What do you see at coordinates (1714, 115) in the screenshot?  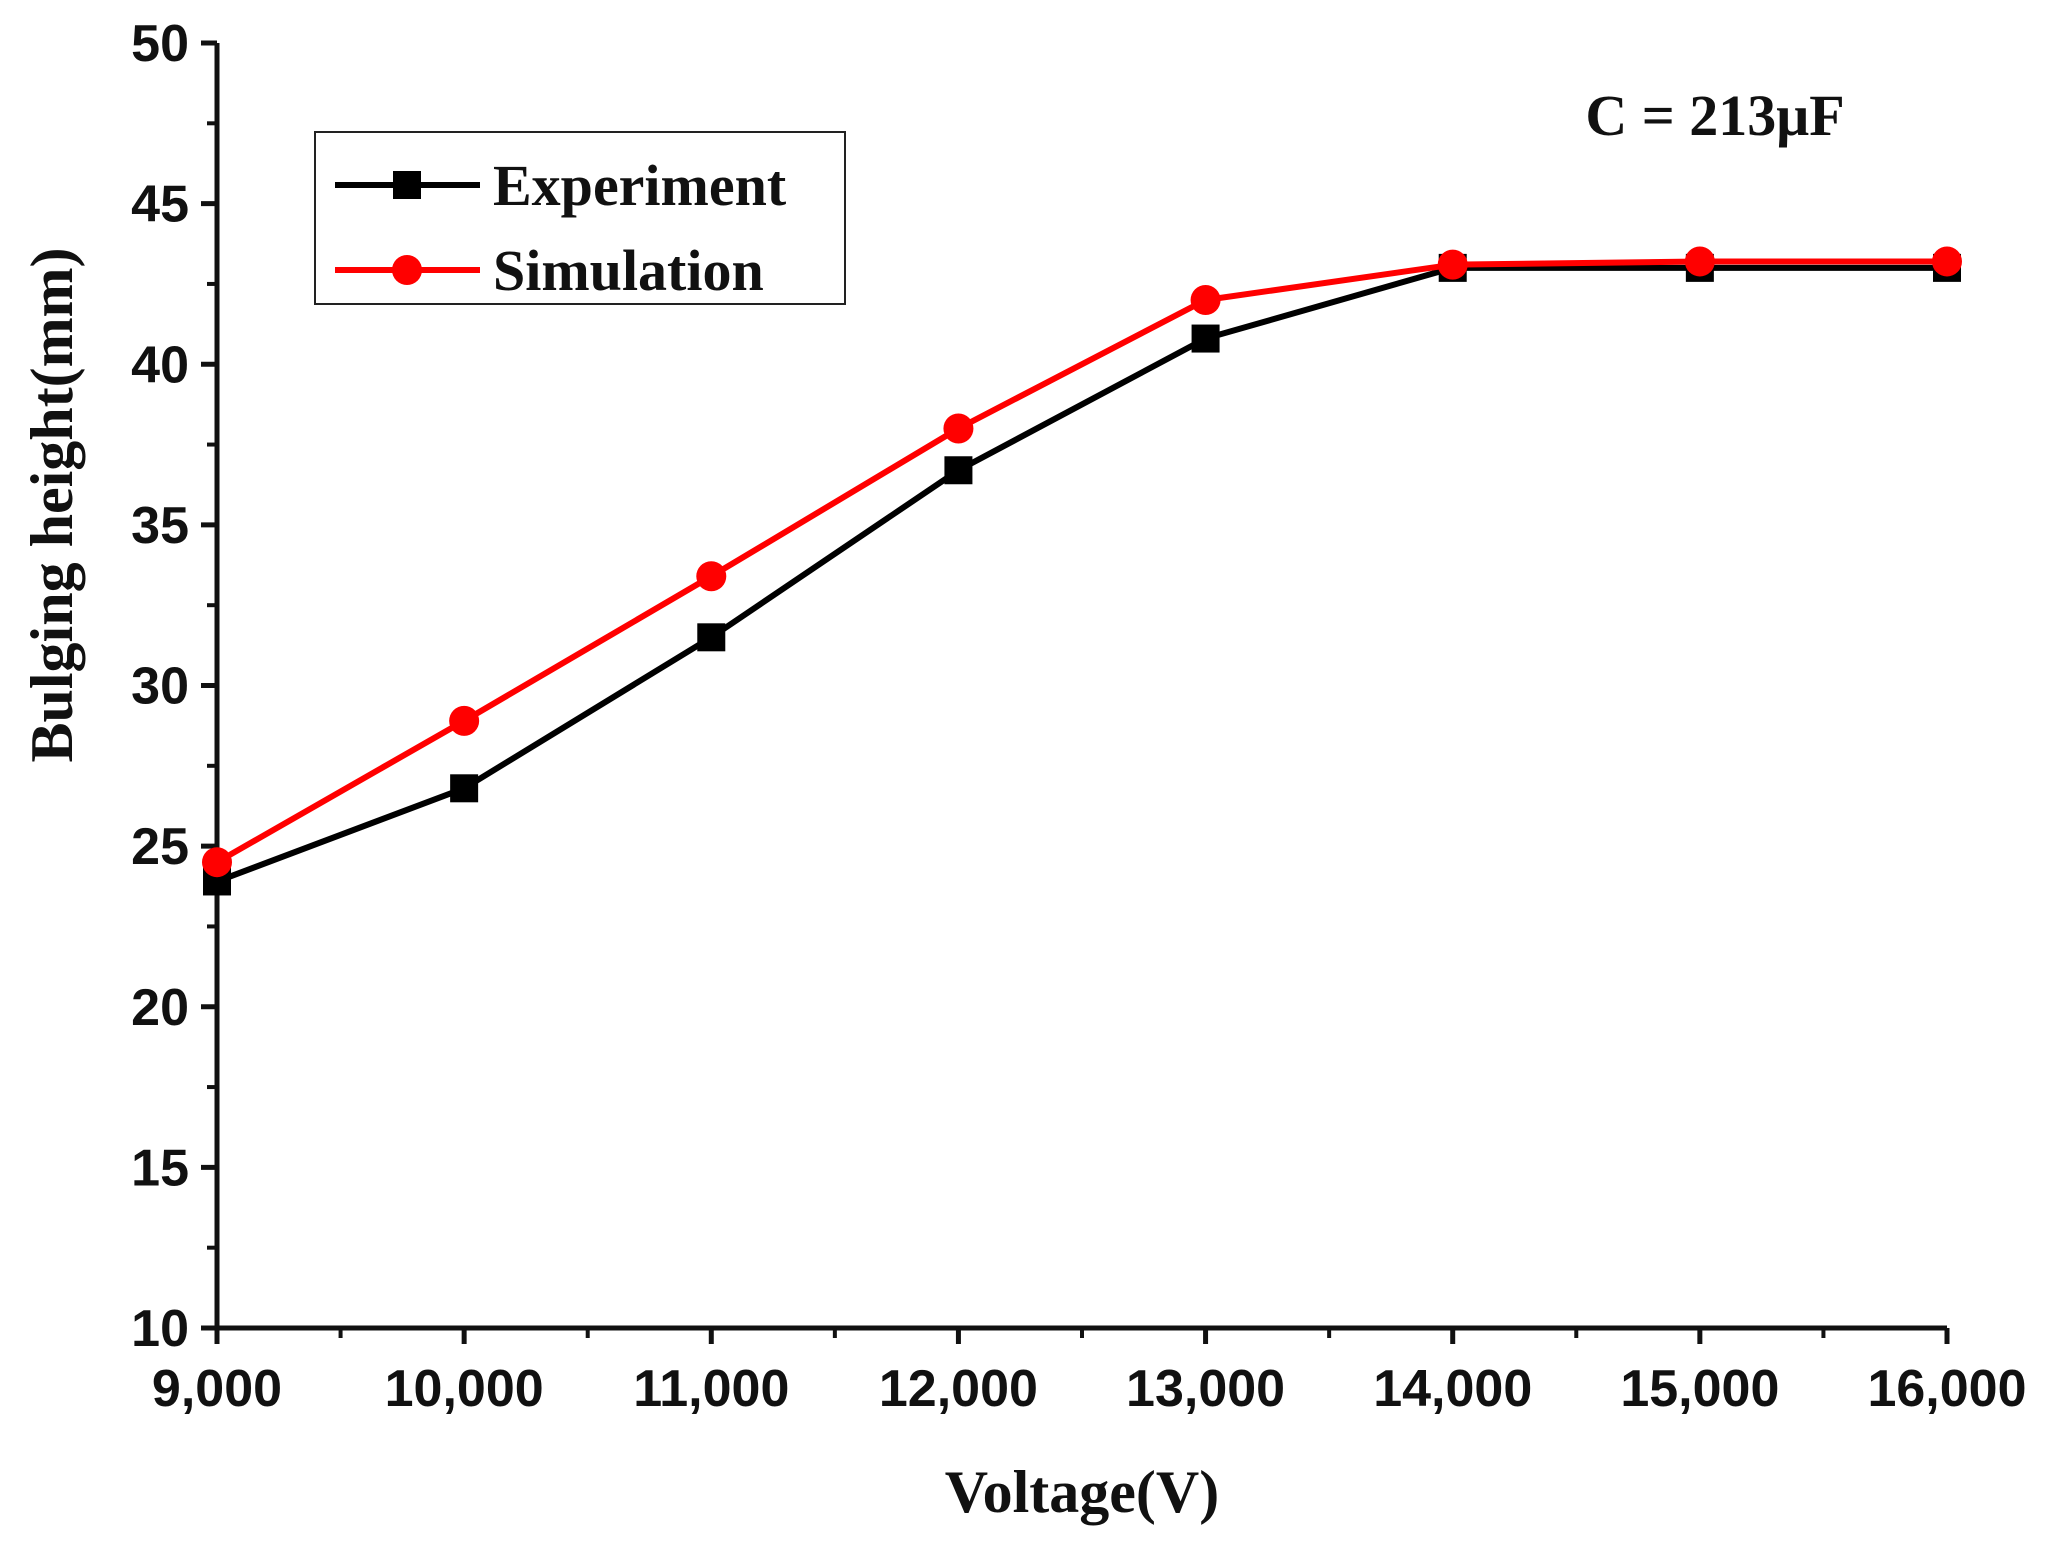 I see `capacitance-annotation: C = 213μF` at bounding box center [1714, 115].